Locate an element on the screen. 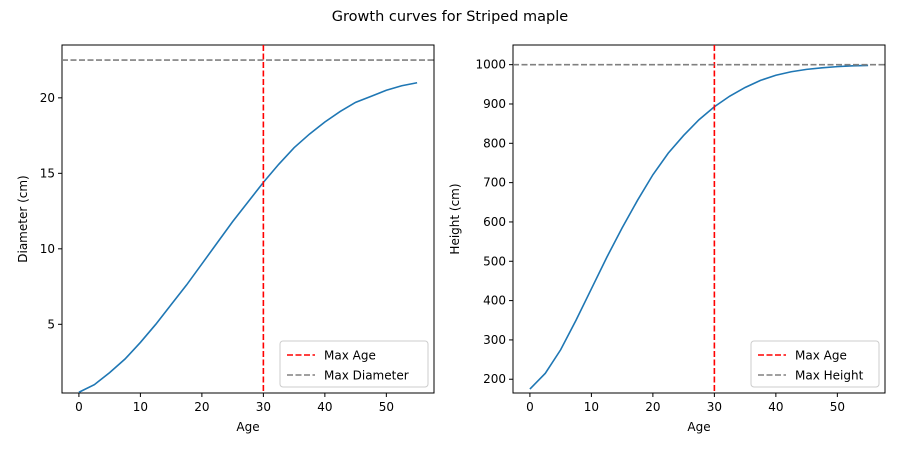 This screenshot has width=900, height=450. y-tick-label: 1000 is located at coordinates (490, 65).